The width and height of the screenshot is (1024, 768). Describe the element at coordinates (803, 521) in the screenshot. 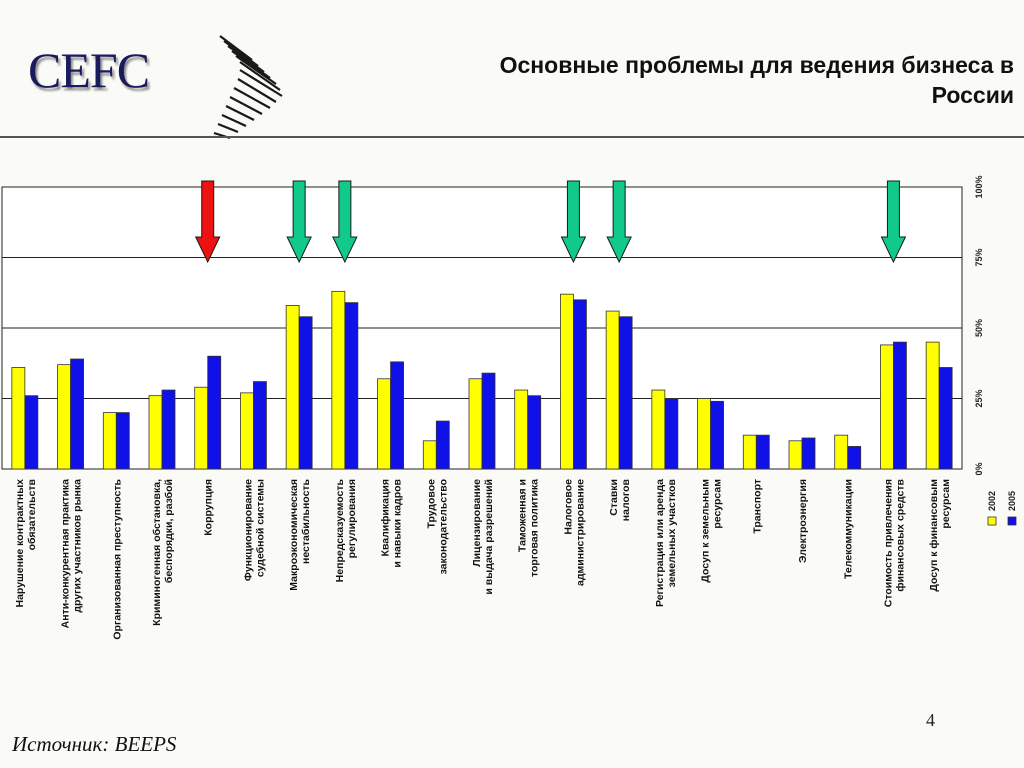

I see `category-label: Электроэнергия` at that location.